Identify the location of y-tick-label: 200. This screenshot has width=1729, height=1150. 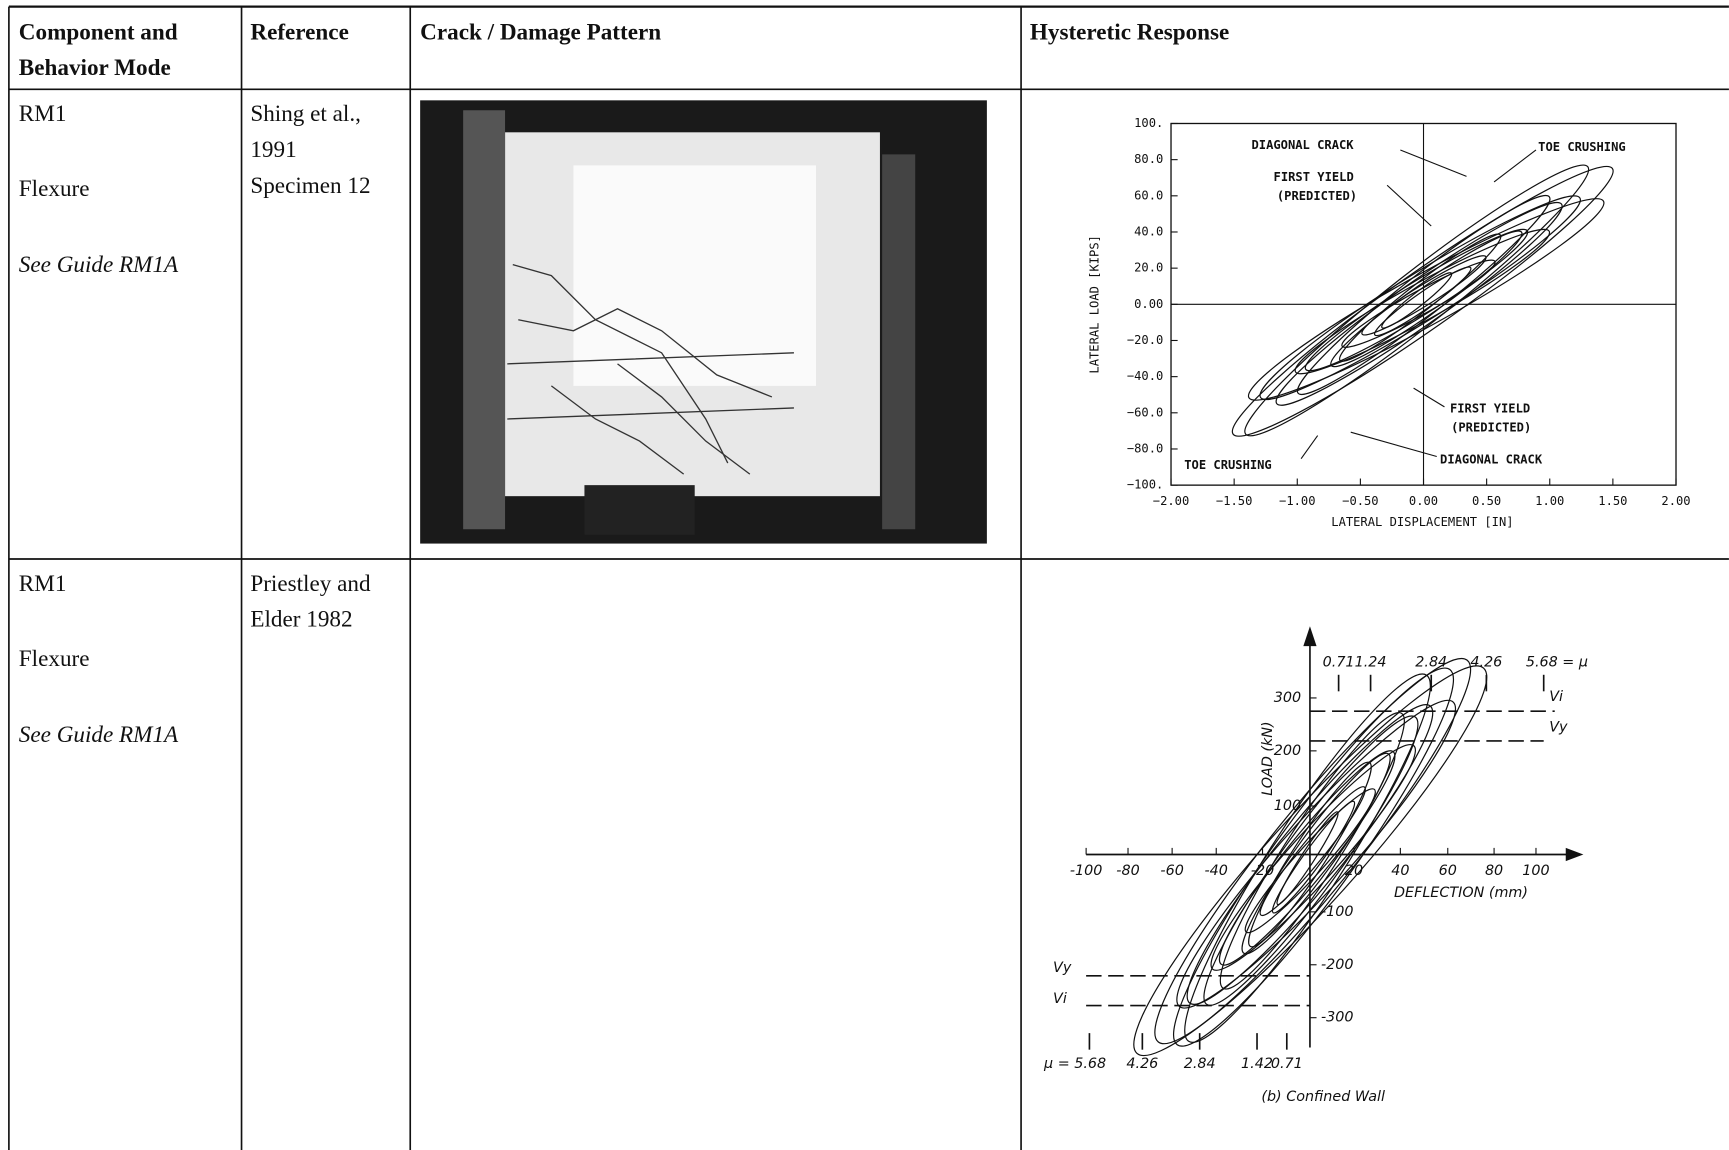
(1287, 751).